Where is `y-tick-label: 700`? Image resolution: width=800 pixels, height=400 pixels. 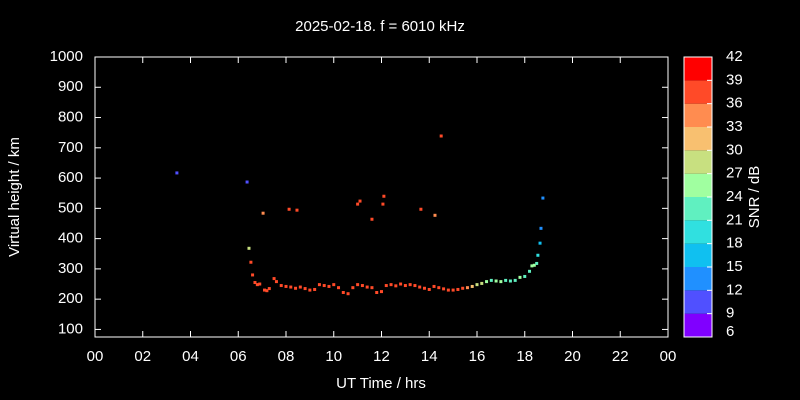
y-tick-label: 700 is located at coordinates (70, 147).